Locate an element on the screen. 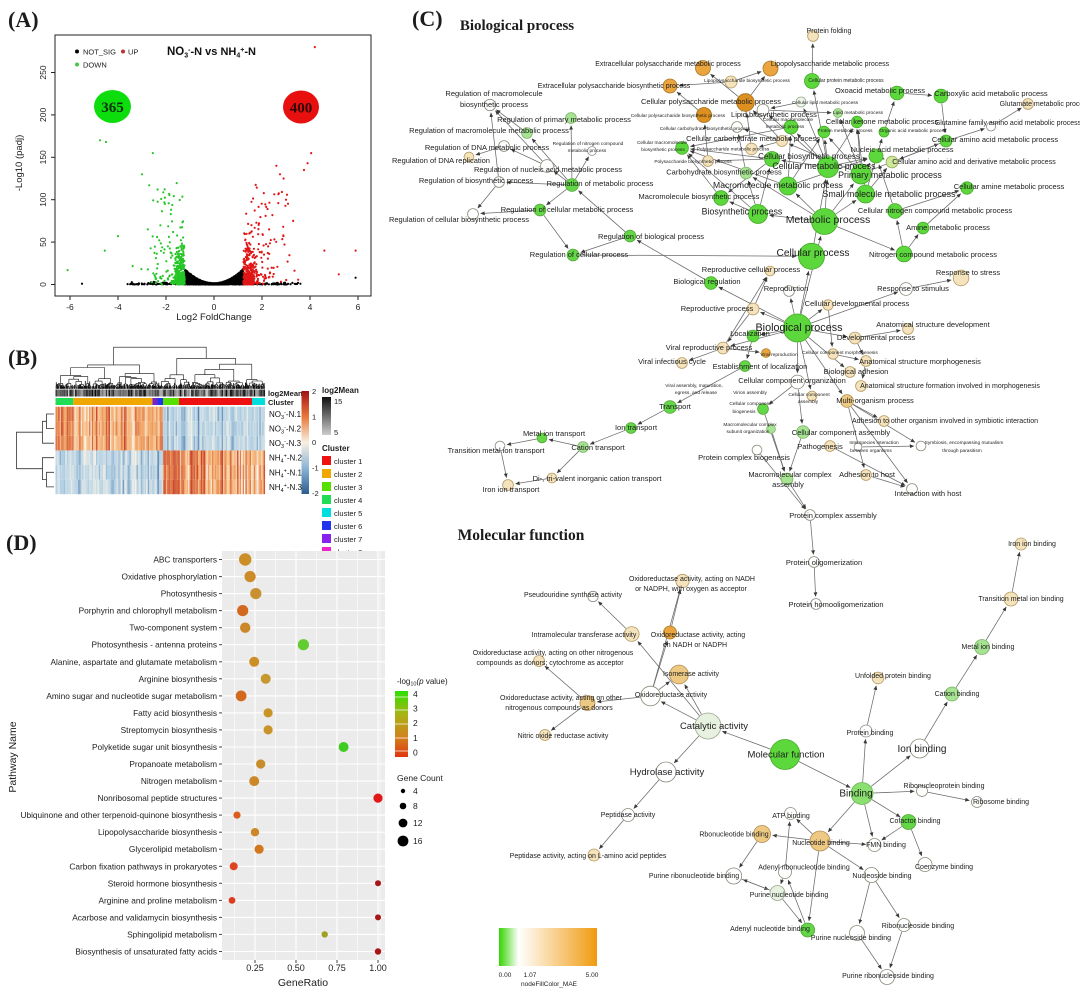  svg-text: Iron ion transport is located at coordinates (512, 489).